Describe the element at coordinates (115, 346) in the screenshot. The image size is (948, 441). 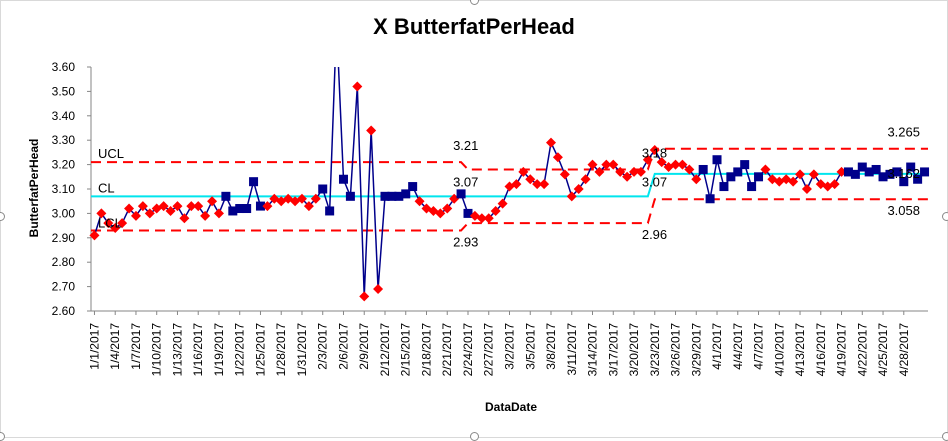
I see `x-tick-label: 1/4/2017` at that location.